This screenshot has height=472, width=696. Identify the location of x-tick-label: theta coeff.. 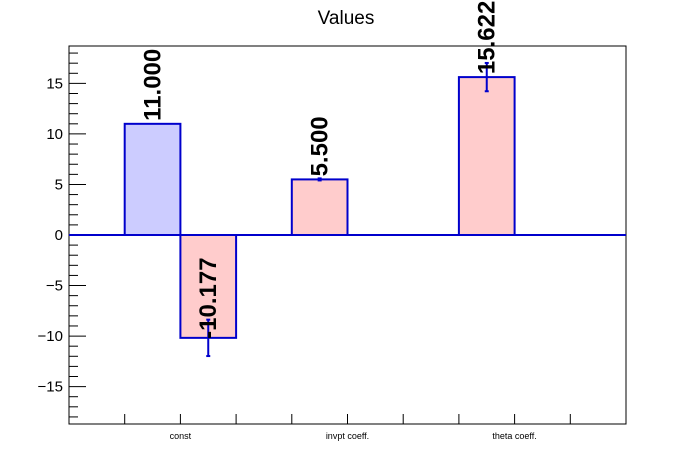
(514, 436).